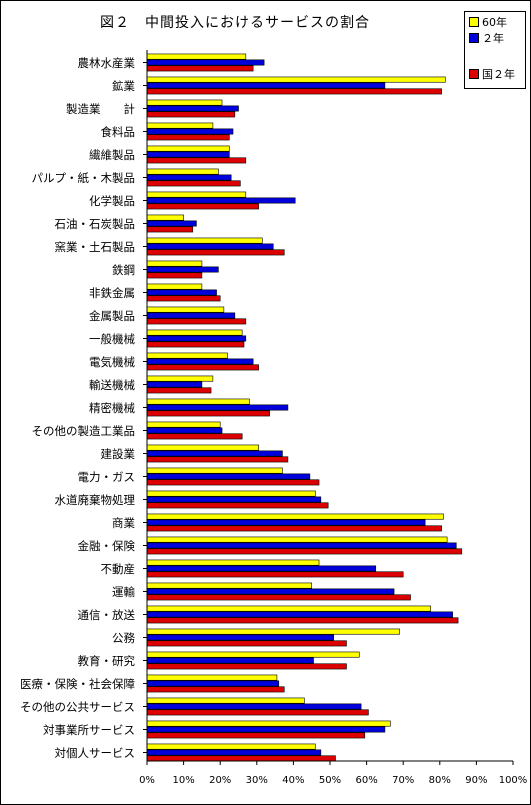 The image size is (531, 805). What do you see at coordinates (293, 780) in the screenshot?
I see `x-tick-label-5: 40%` at bounding box center [293, 780].